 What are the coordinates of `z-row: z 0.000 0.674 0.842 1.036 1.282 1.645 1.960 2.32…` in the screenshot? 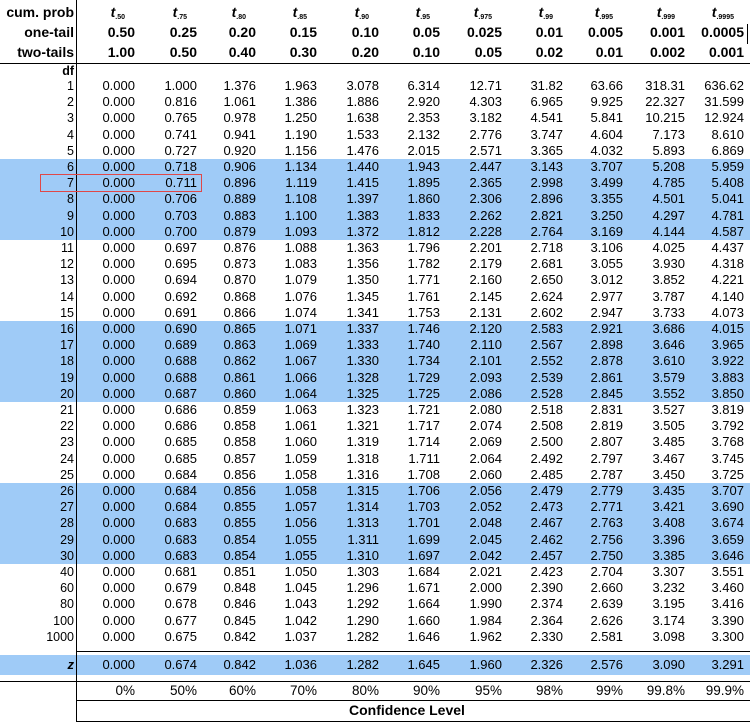 It's located at (375, 665).